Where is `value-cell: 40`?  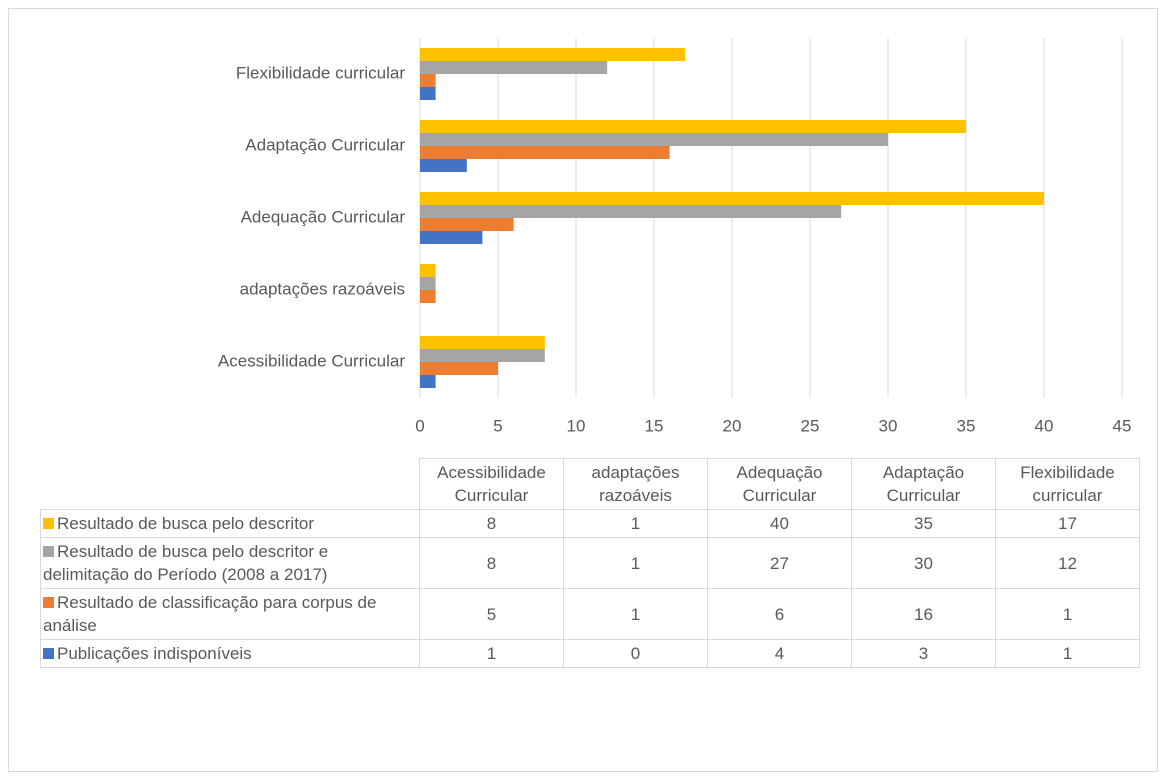 value-cell: 40 is located at coordinates (779, 523).